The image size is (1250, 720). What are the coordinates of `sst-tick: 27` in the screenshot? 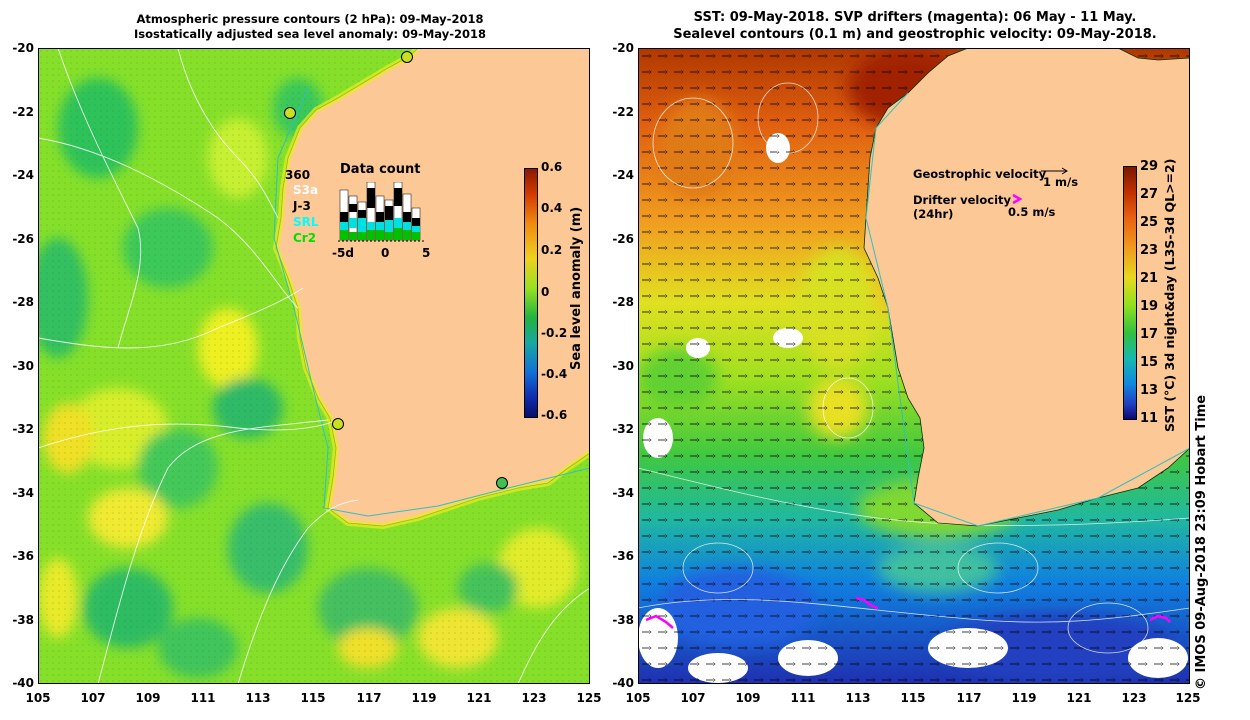 It's located at (1149, 194).